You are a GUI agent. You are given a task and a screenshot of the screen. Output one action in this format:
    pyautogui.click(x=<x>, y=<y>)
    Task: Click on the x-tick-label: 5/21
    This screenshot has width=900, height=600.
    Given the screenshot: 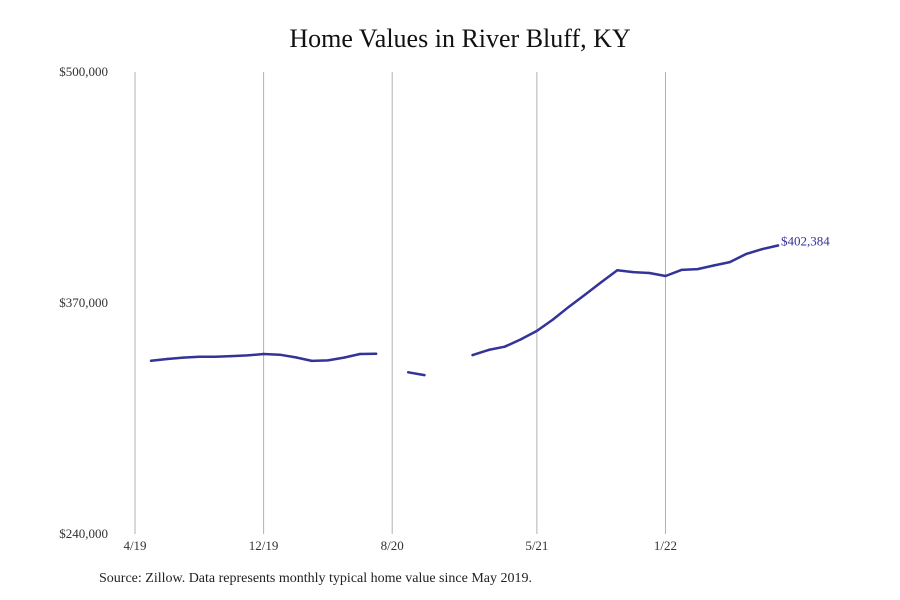 What is the action you would take?
    pyautogui.click(x=536, y=545)
    